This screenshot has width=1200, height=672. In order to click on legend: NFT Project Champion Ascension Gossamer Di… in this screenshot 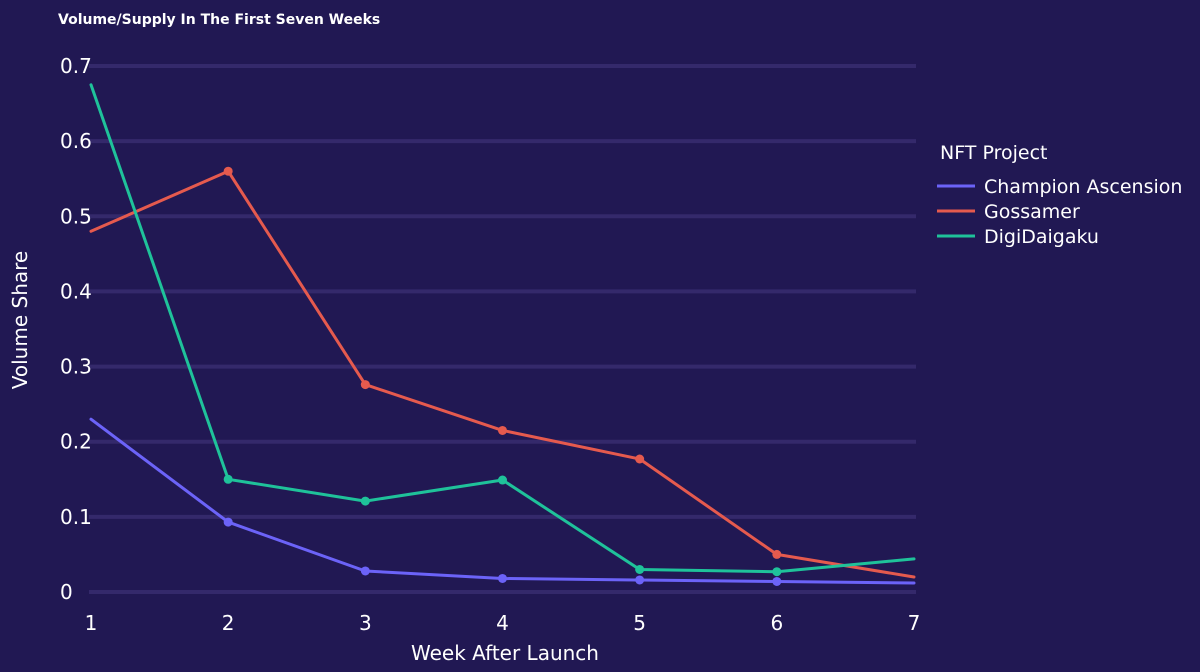, I will do `click(1059, 195)`.